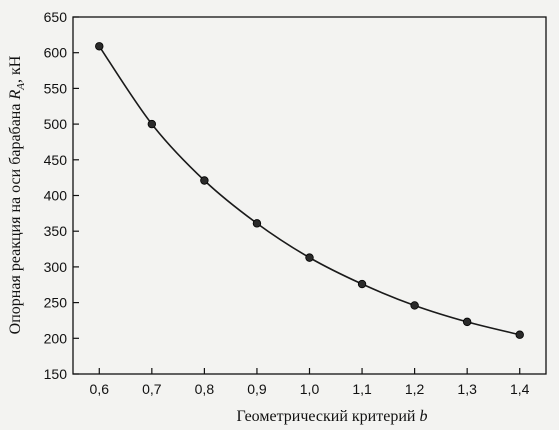 The height and width of the screenshot is (430, 559). What do you see at coordinates (257, 389) in the screenshot?
I see `x-tick-label: 0,9` at bounding box center [257, 389].